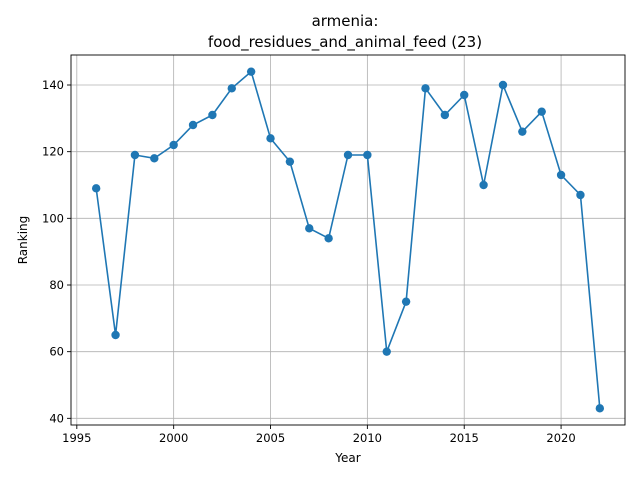 The width and height of the screenshot is (640, 480). Describe the element at coordinates (347, 458) in the screenshot. I see `x-axis-label: Year` at that location.